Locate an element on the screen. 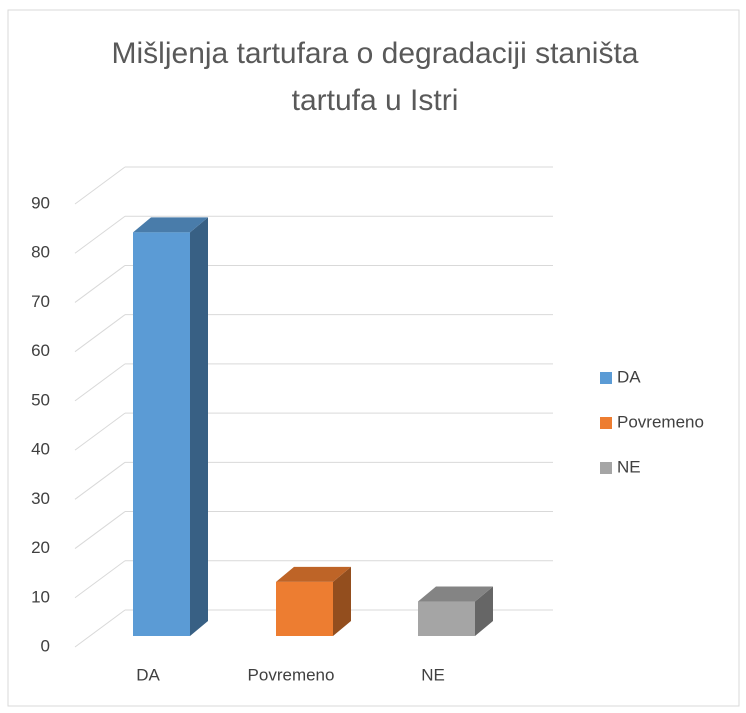  y-tick-label: 60 is located at coordinates (40, 350).